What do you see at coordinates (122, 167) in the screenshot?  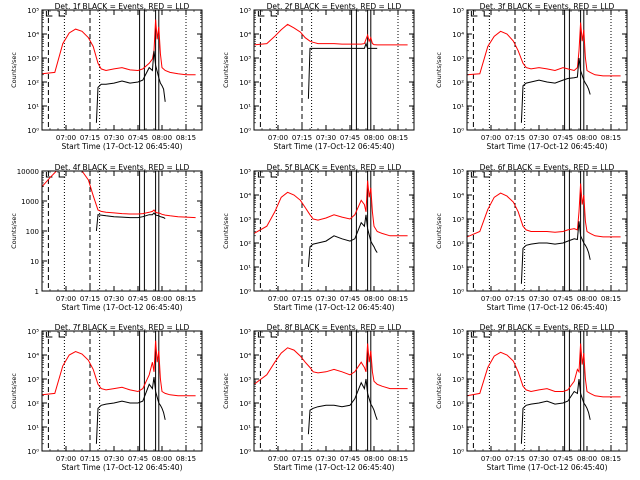 I see `panel-title: Det. 4f BLACK = Events, RED = LLD` at bounding box center [122, 167].